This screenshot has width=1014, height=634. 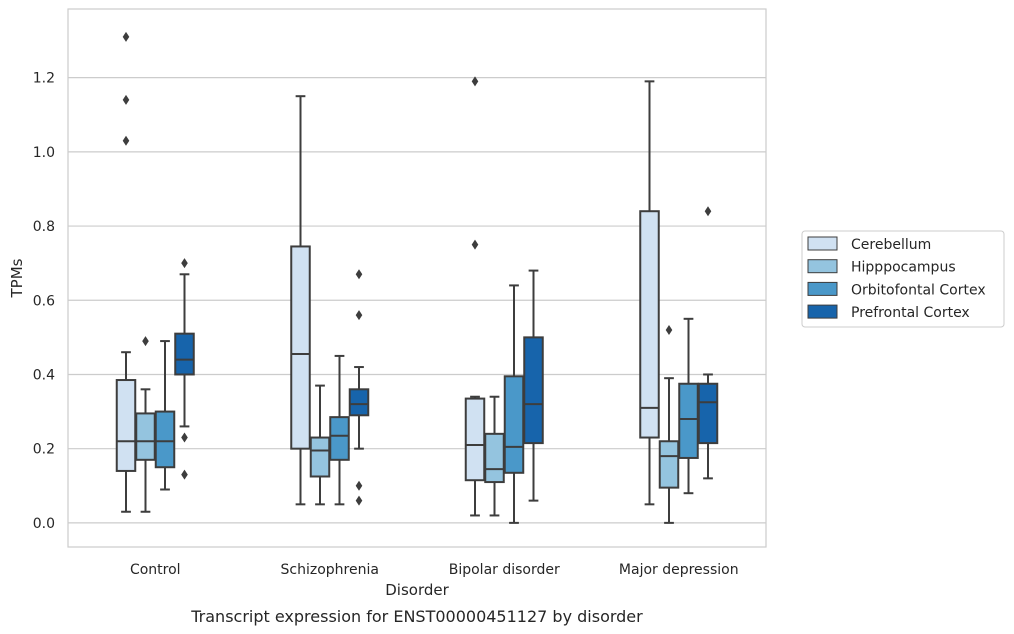 I want to click on legend-item: Orbitofontal Cortex, so click(x=896, y=289).